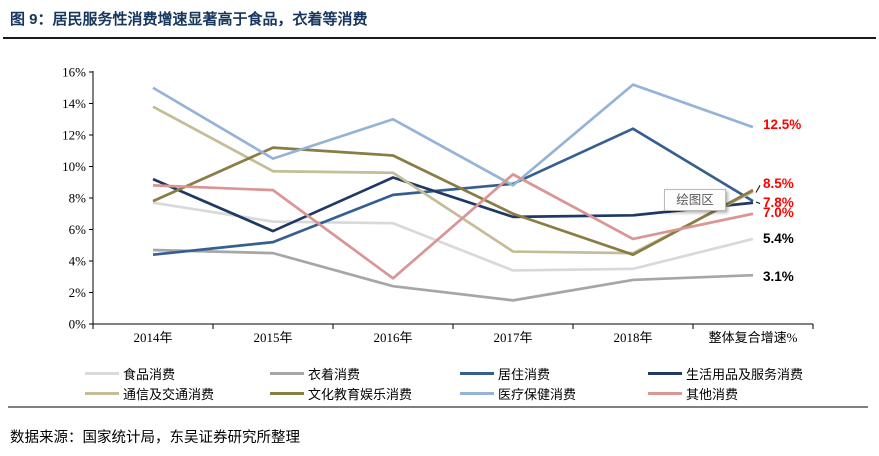 The image size is (879, 456). I want to click on legend-item-1: 衣着消费, so click(315, 373).